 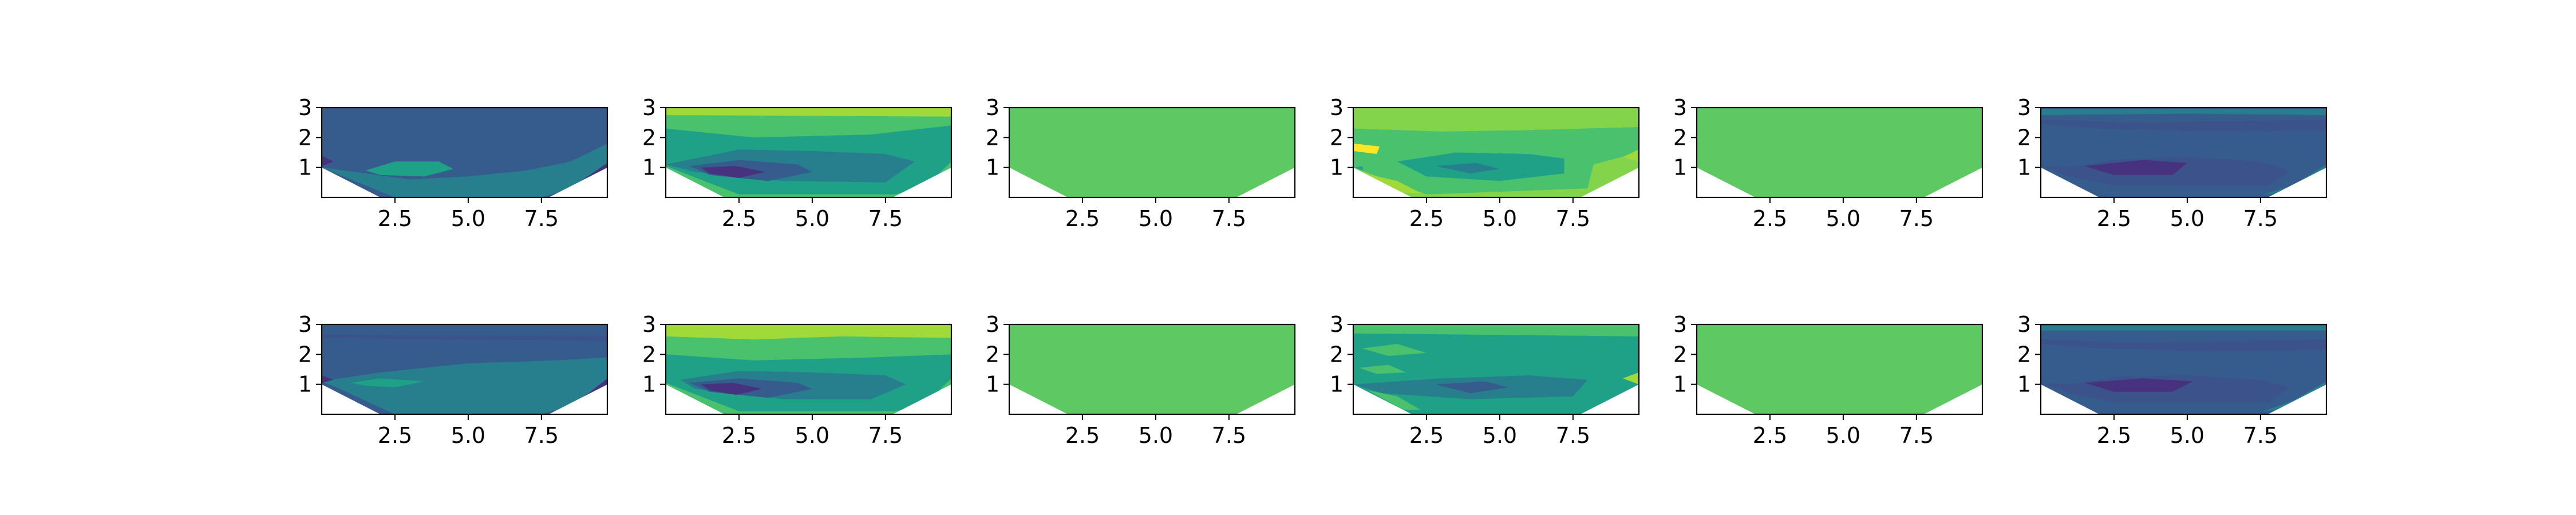 I want to click on contour-panel-11: 2.5 5.0 7.5 1 2 3, so click(x=1828, y=380).